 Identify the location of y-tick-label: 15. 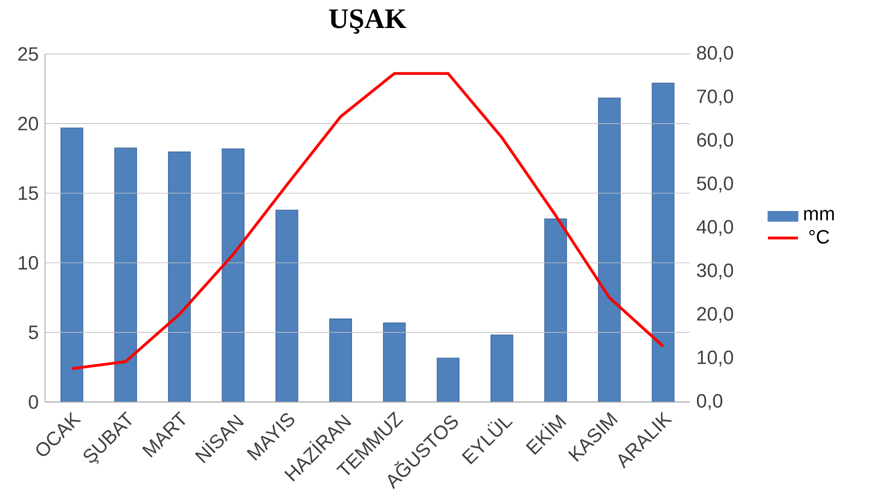
(28, 193).